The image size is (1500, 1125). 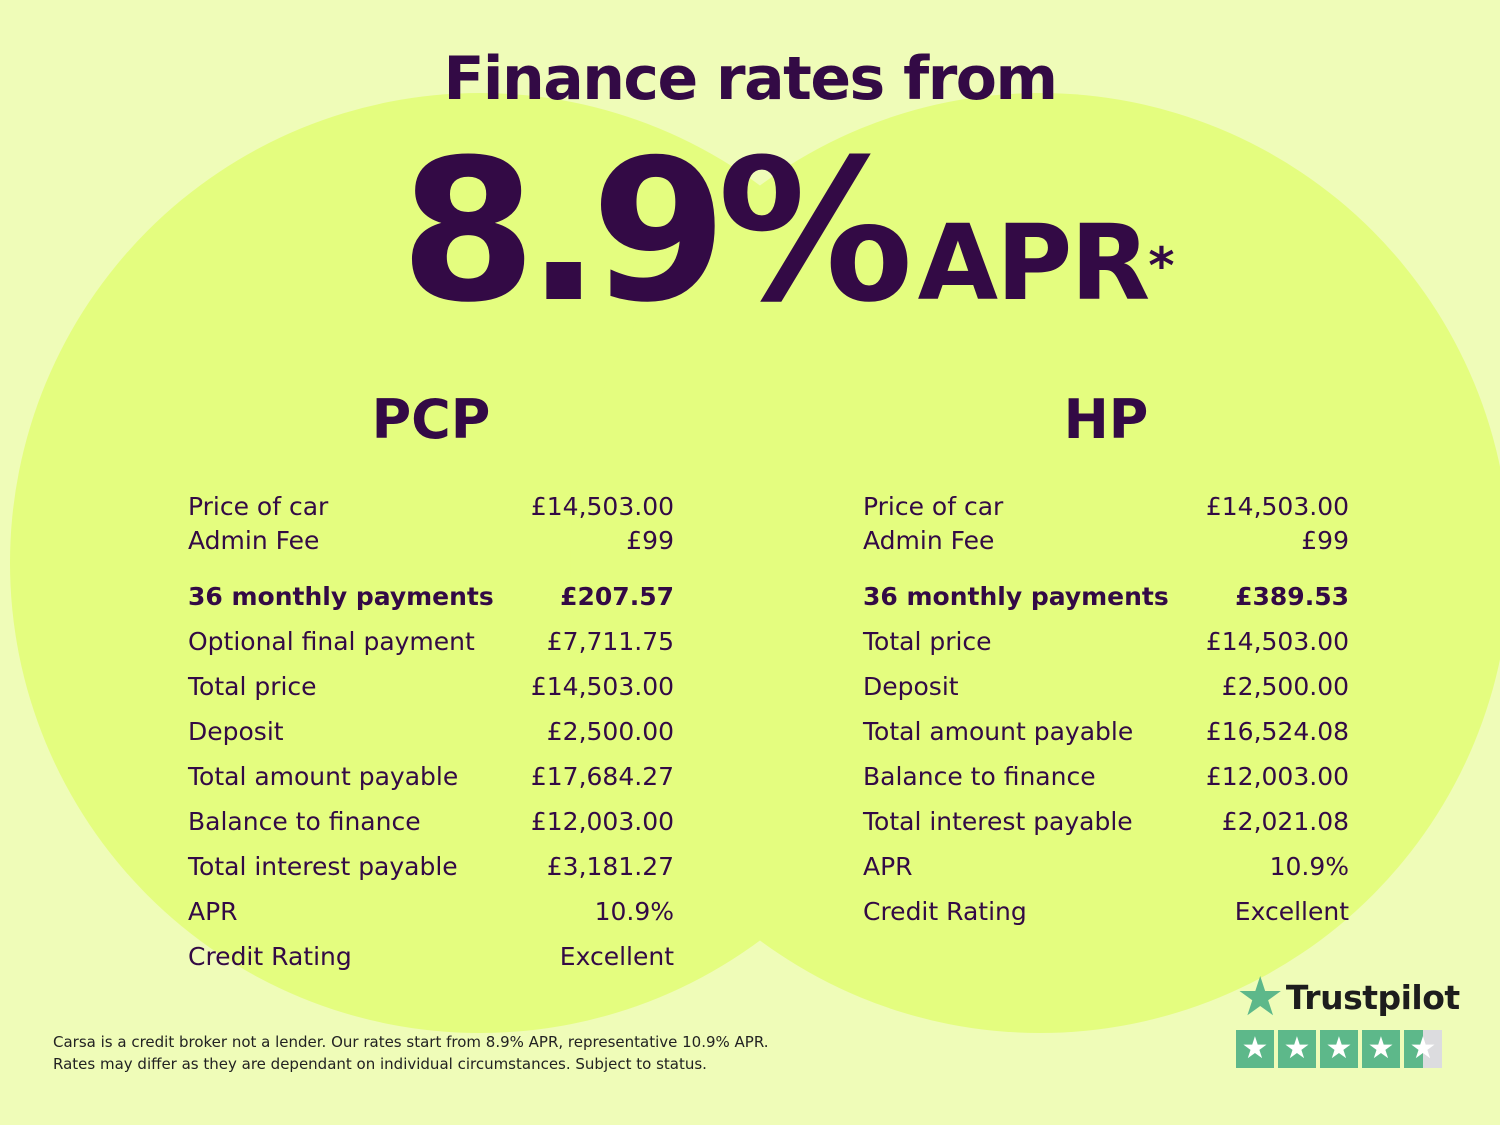 I want to click on row-value: £207.57, so click(x=617, y=596).